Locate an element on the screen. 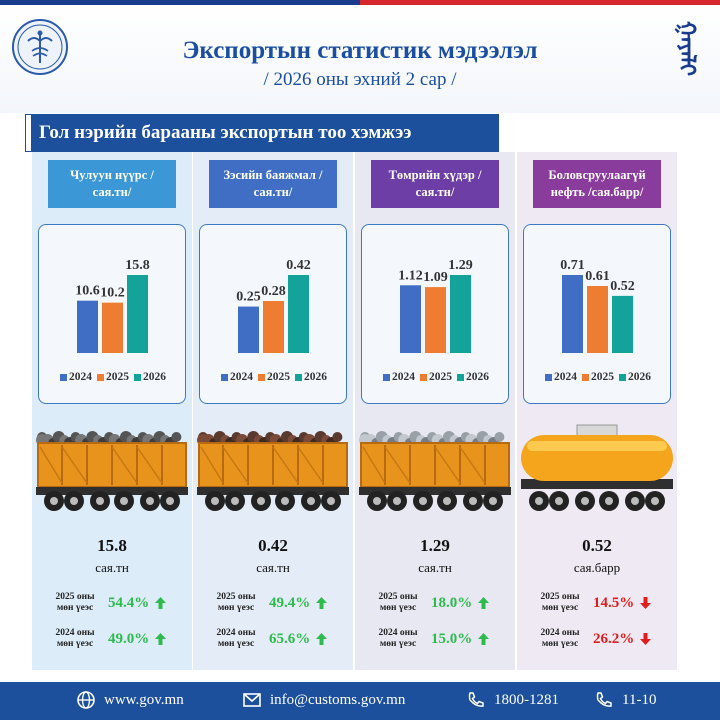 The width and height of the screenshot is (720, 720). chart-panel: 0.71 0.61 0.52 2024 2025 2026 is located at coordinates (597, 314).